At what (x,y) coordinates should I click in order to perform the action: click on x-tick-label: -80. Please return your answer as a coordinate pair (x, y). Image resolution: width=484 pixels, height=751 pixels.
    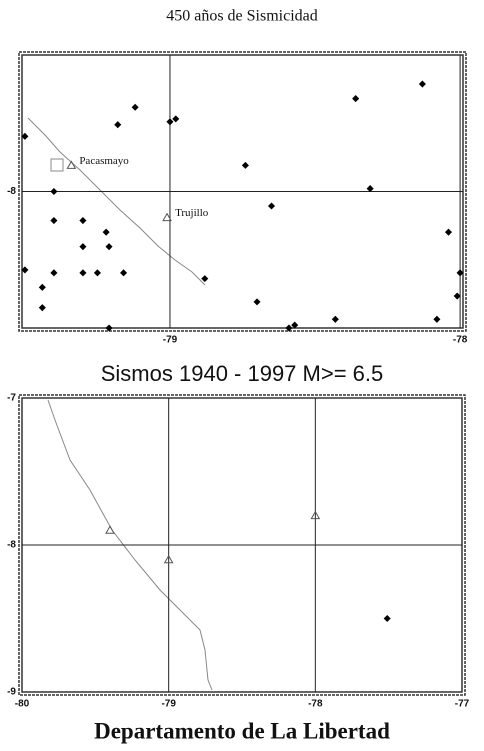
    Looking at the image, I should click on (22, 704).